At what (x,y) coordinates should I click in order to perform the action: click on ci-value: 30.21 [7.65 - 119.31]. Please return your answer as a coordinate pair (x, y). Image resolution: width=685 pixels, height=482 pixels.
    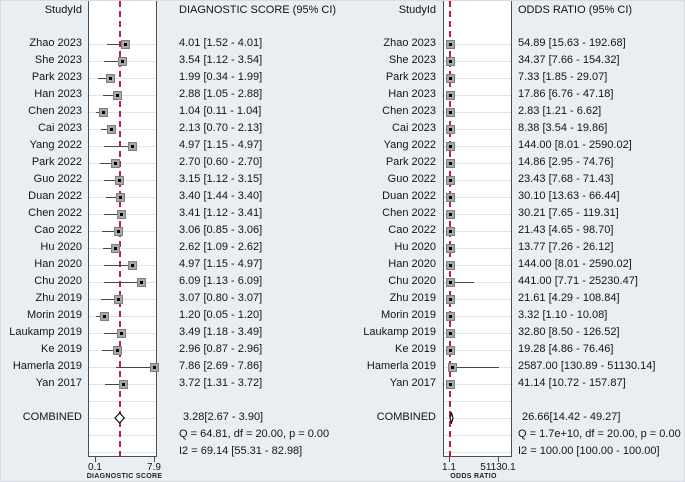
    Looking at the image, I should click on (568, 213).